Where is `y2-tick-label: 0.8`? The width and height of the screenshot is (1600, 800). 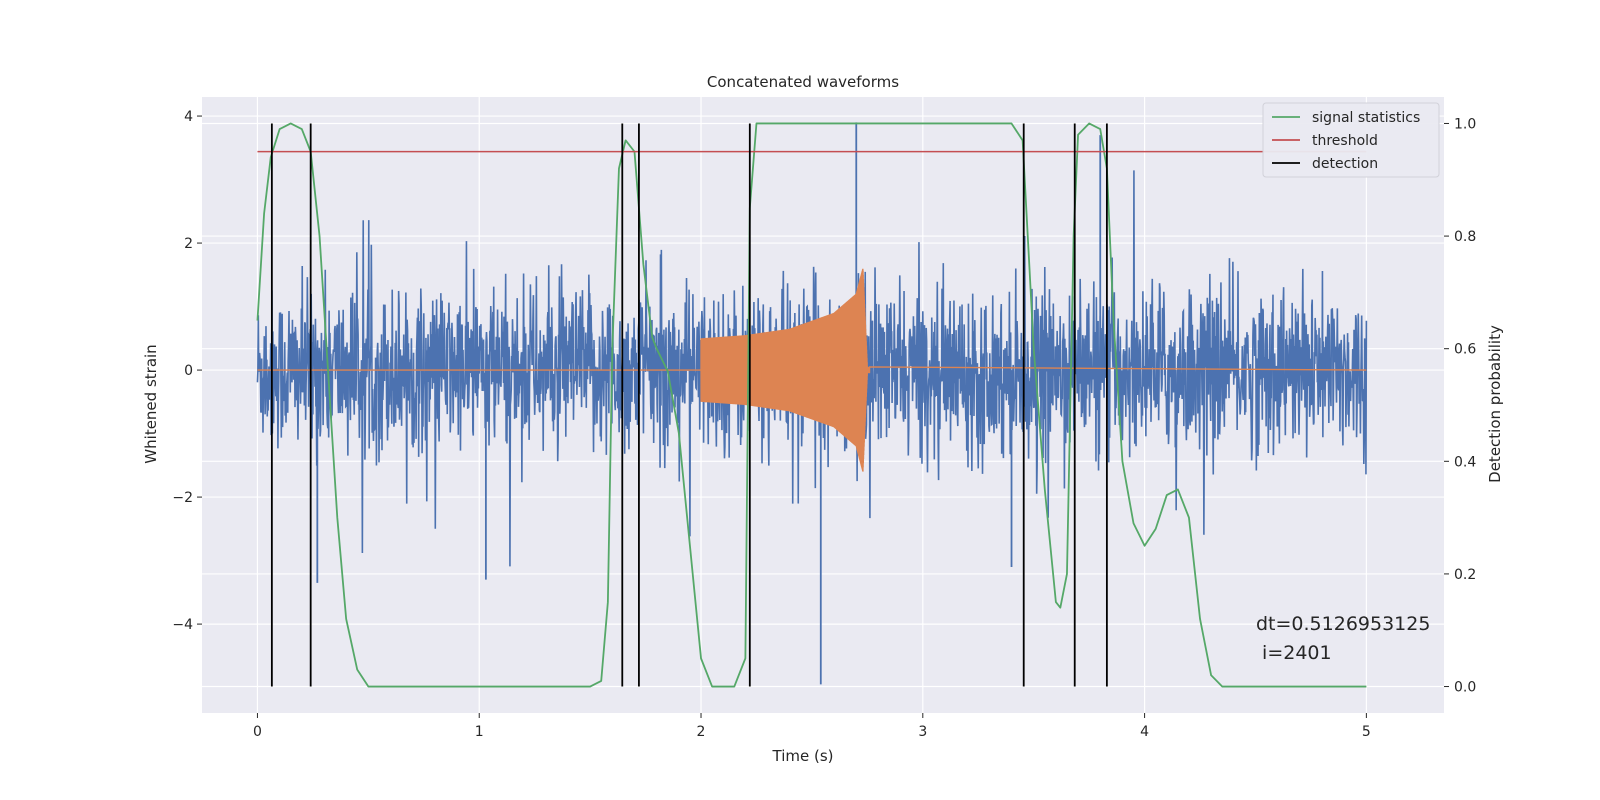 y2-tick-label: 0.8 is located at coordinates (1465, 237).